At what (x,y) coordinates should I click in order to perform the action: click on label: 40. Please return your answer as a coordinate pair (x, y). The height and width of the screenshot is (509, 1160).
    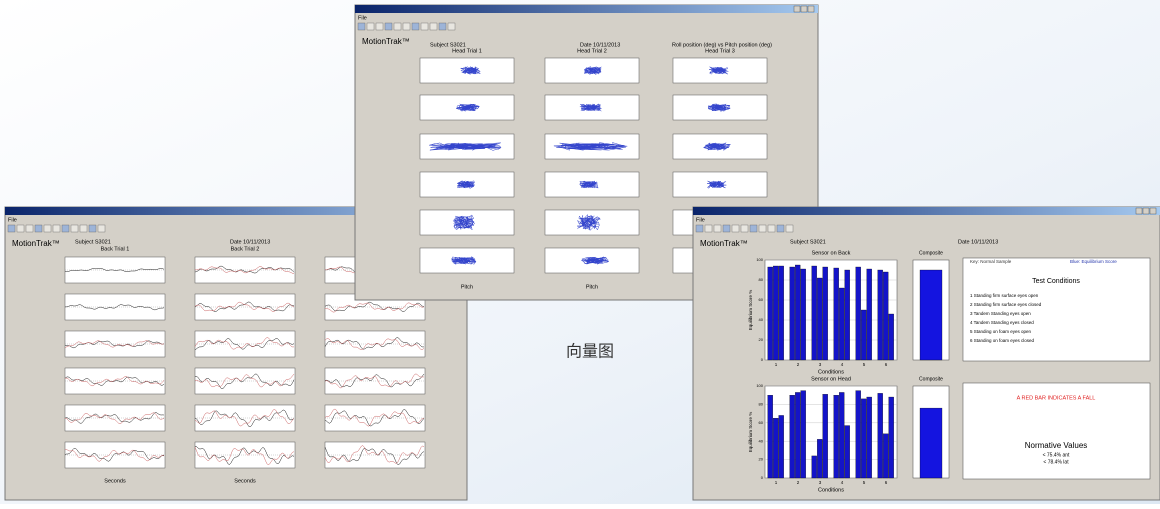
    Looking at the image, I should click on (761, 319).